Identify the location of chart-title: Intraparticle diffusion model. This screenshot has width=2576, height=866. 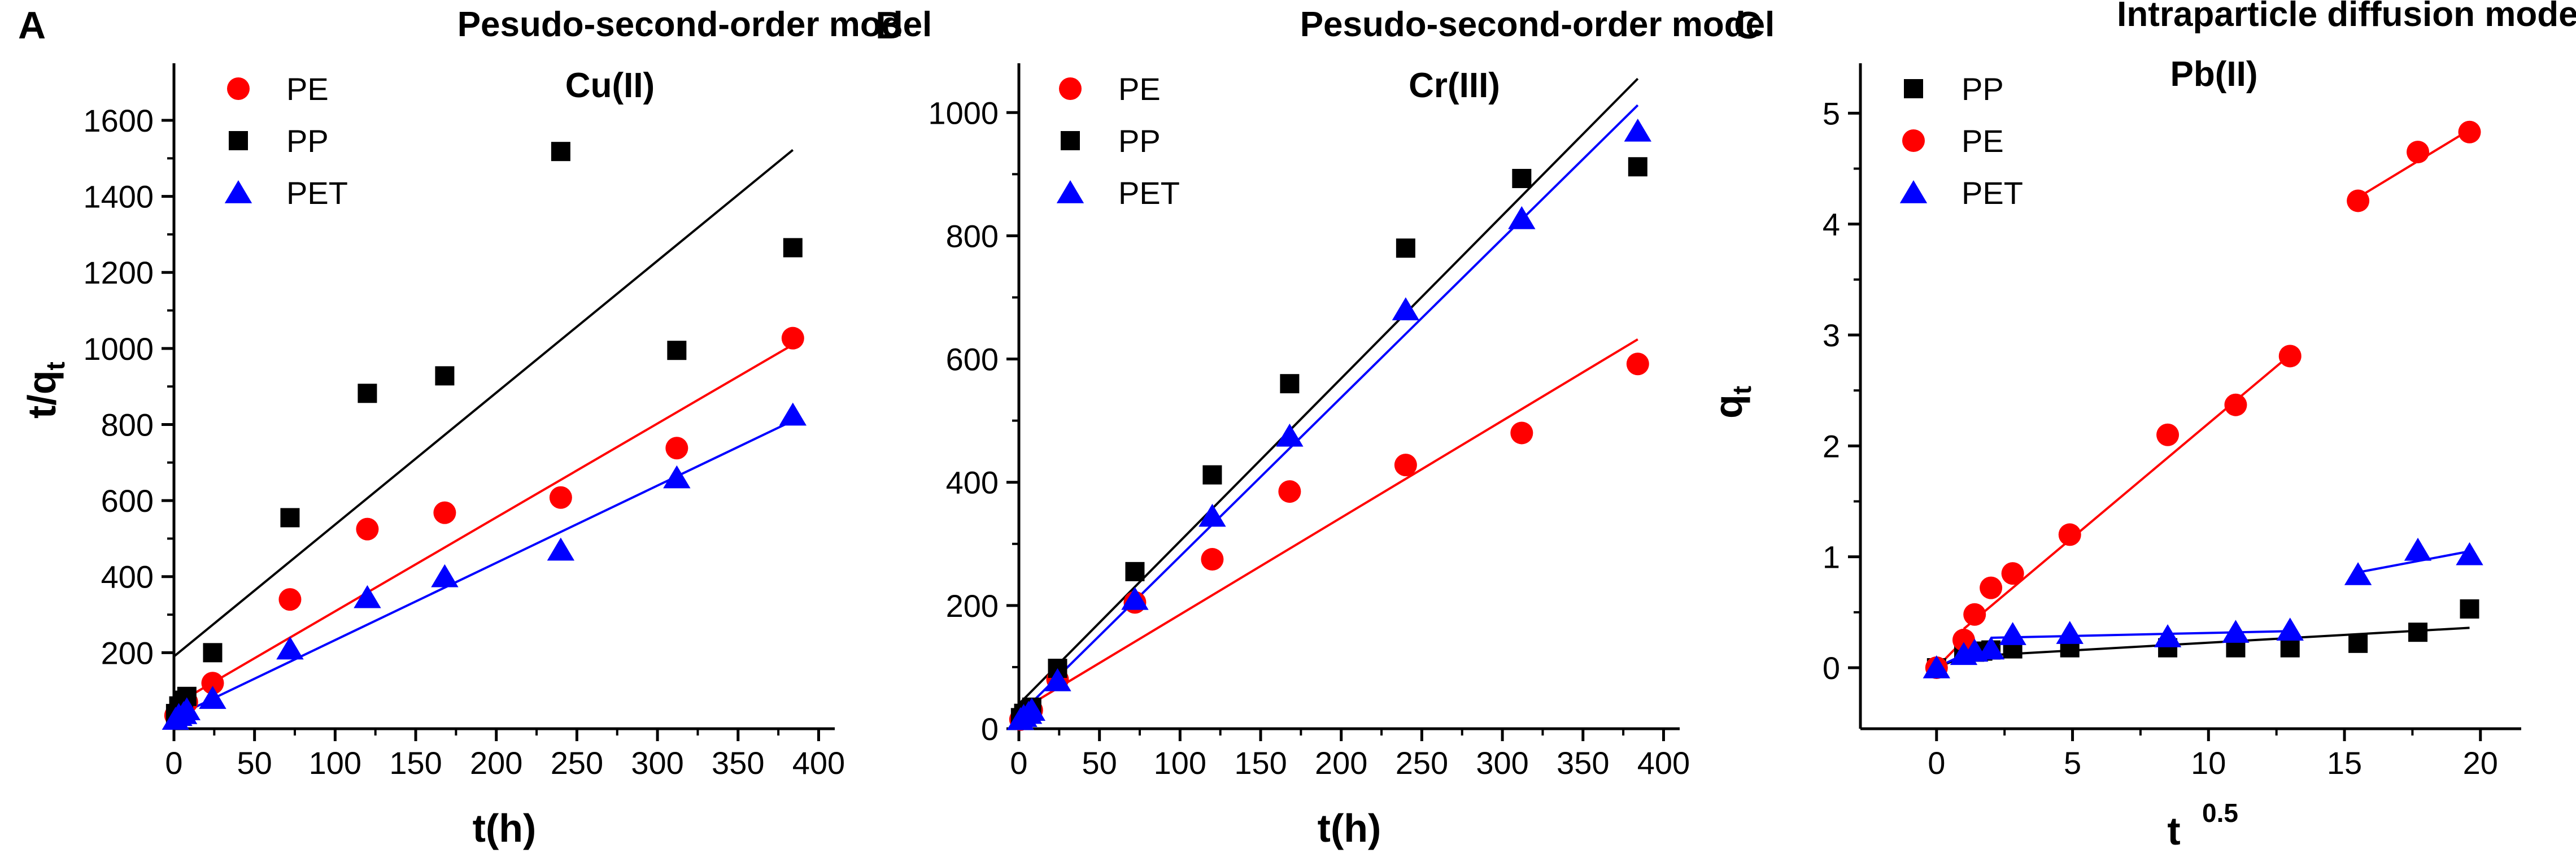
(2346, 17).